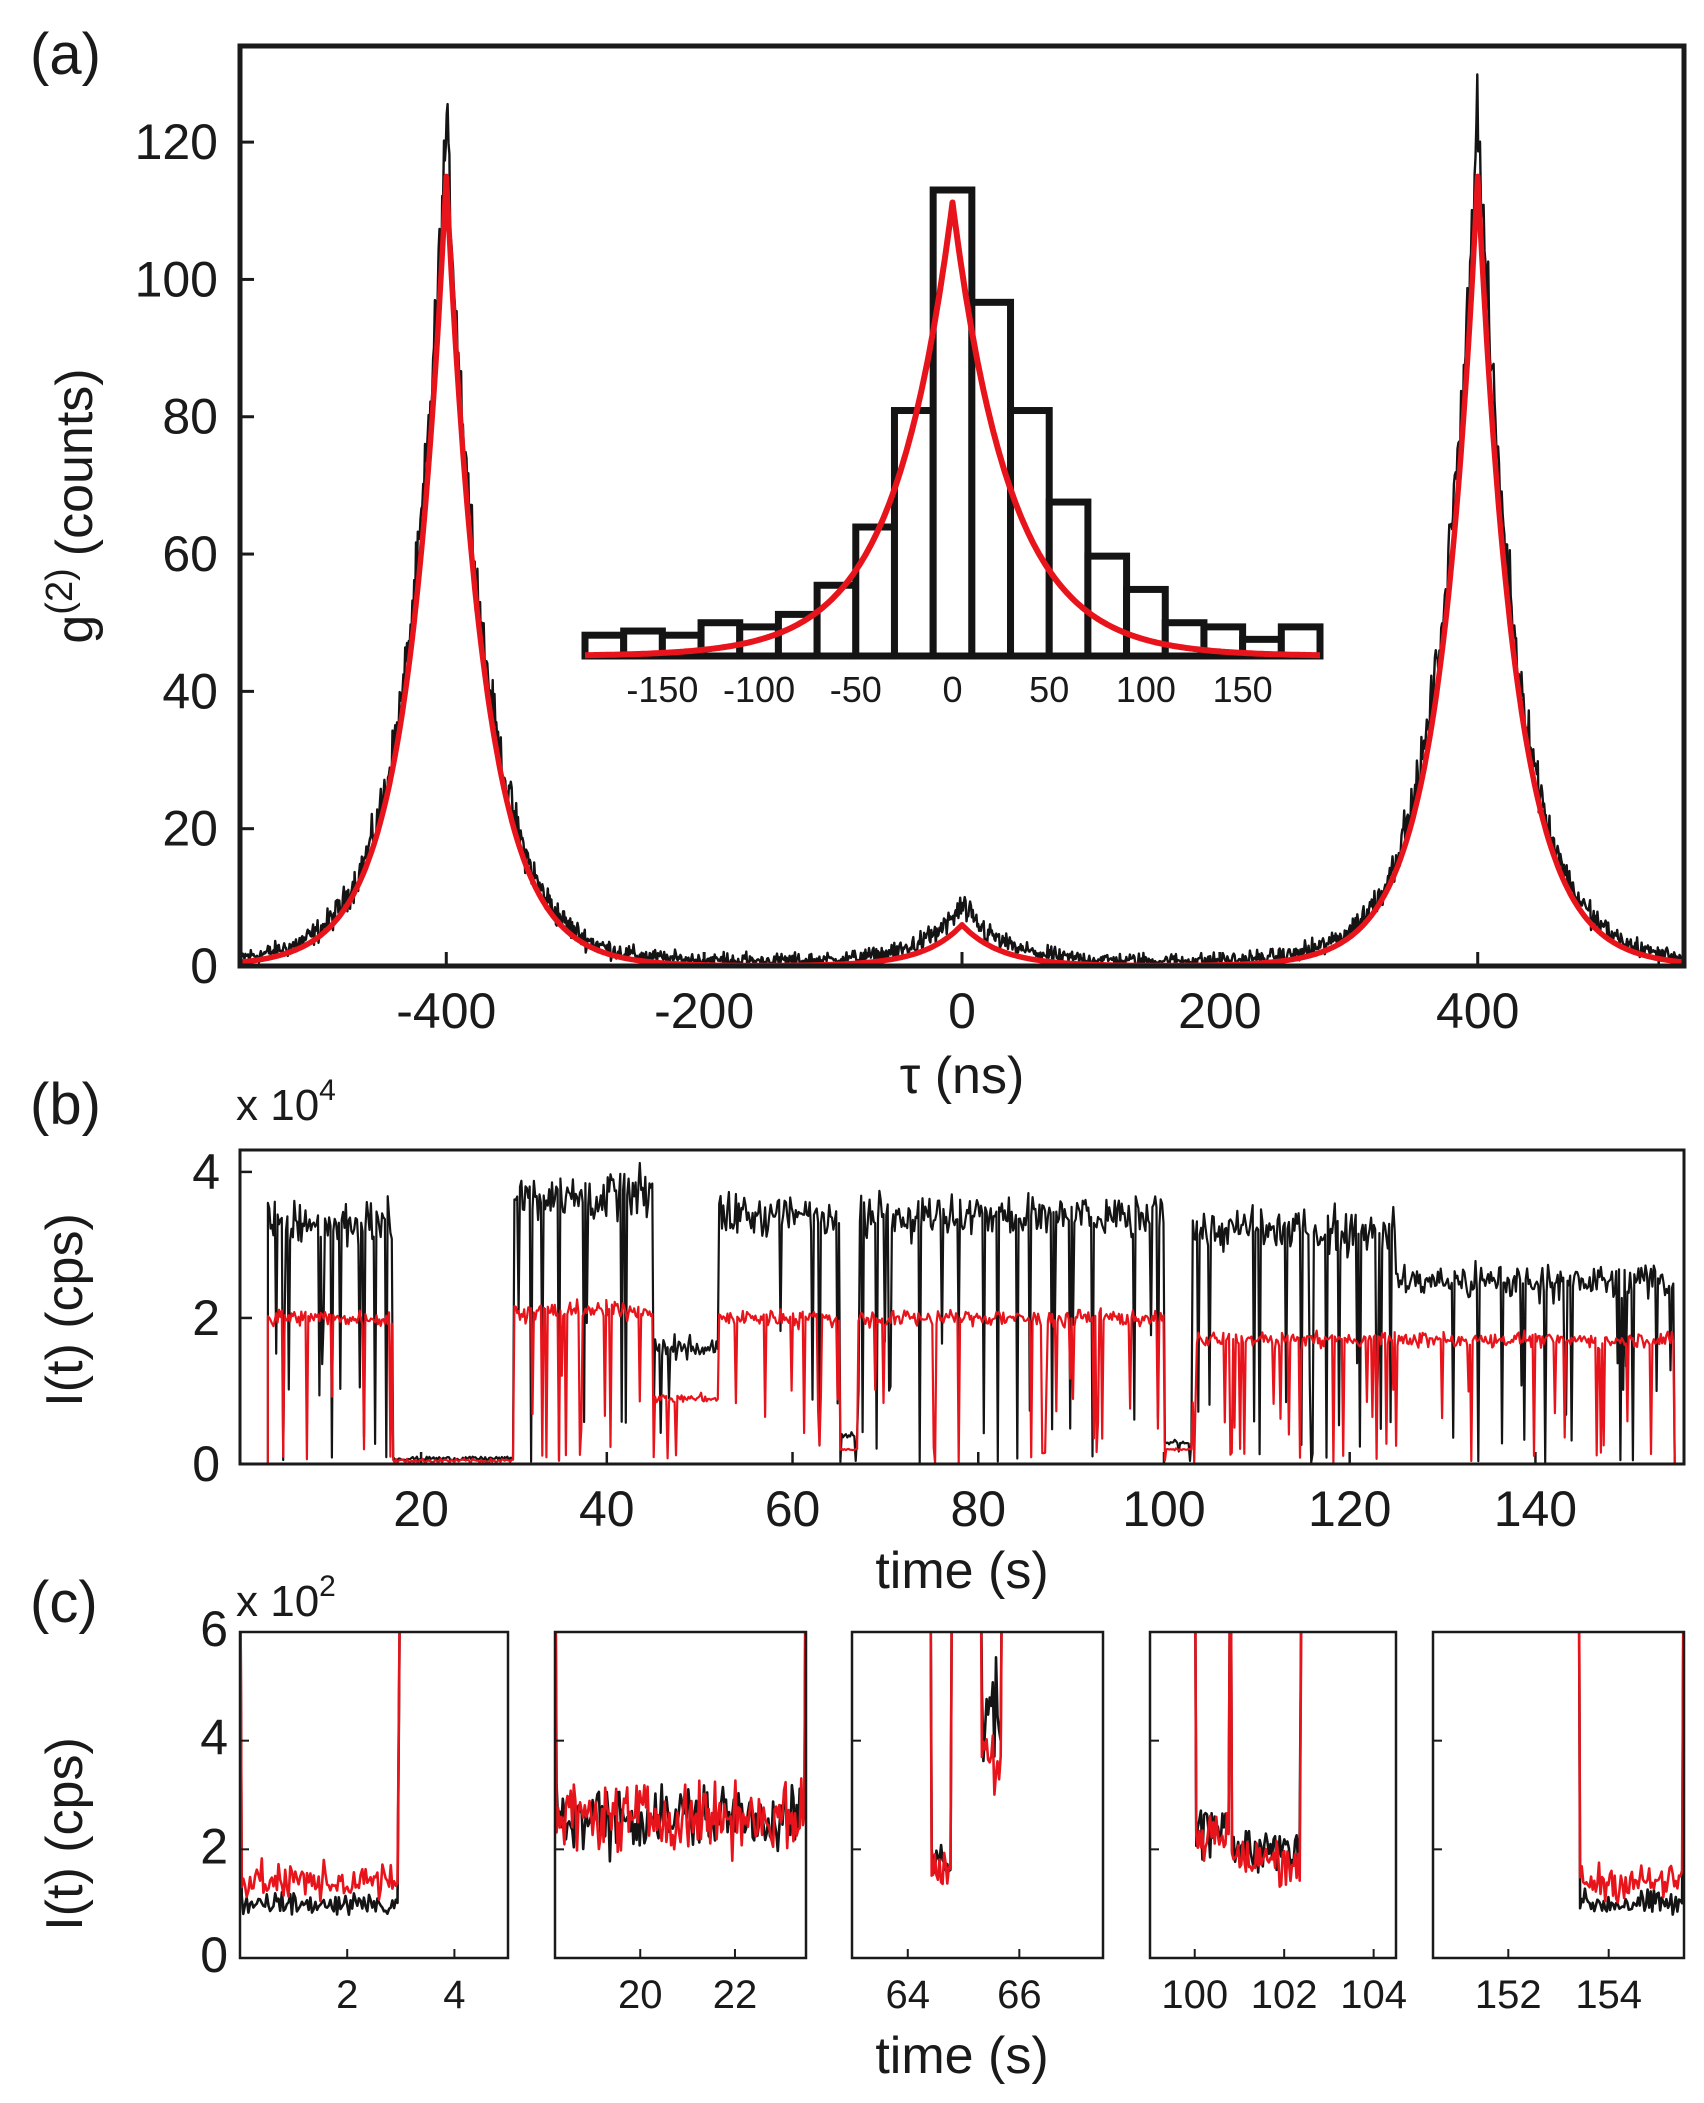 This screenshot has height=2103, width=1704. I want to click on chart-a-ytick-label: 120, so click(176, 142).